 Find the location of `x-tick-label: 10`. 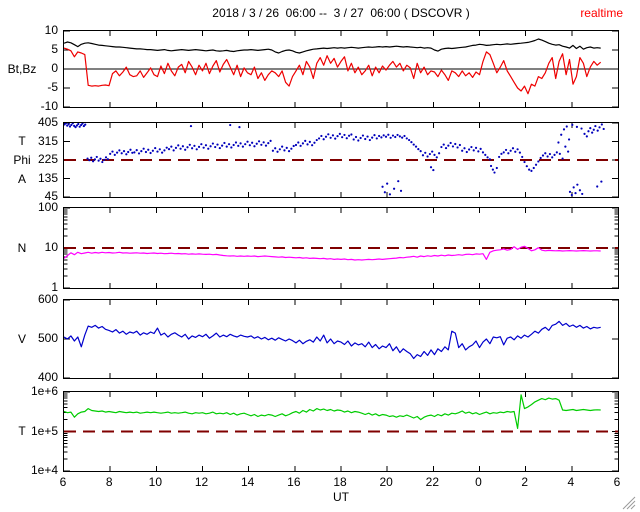

x-tick-label: 10 is located at coordinates (155, 482).